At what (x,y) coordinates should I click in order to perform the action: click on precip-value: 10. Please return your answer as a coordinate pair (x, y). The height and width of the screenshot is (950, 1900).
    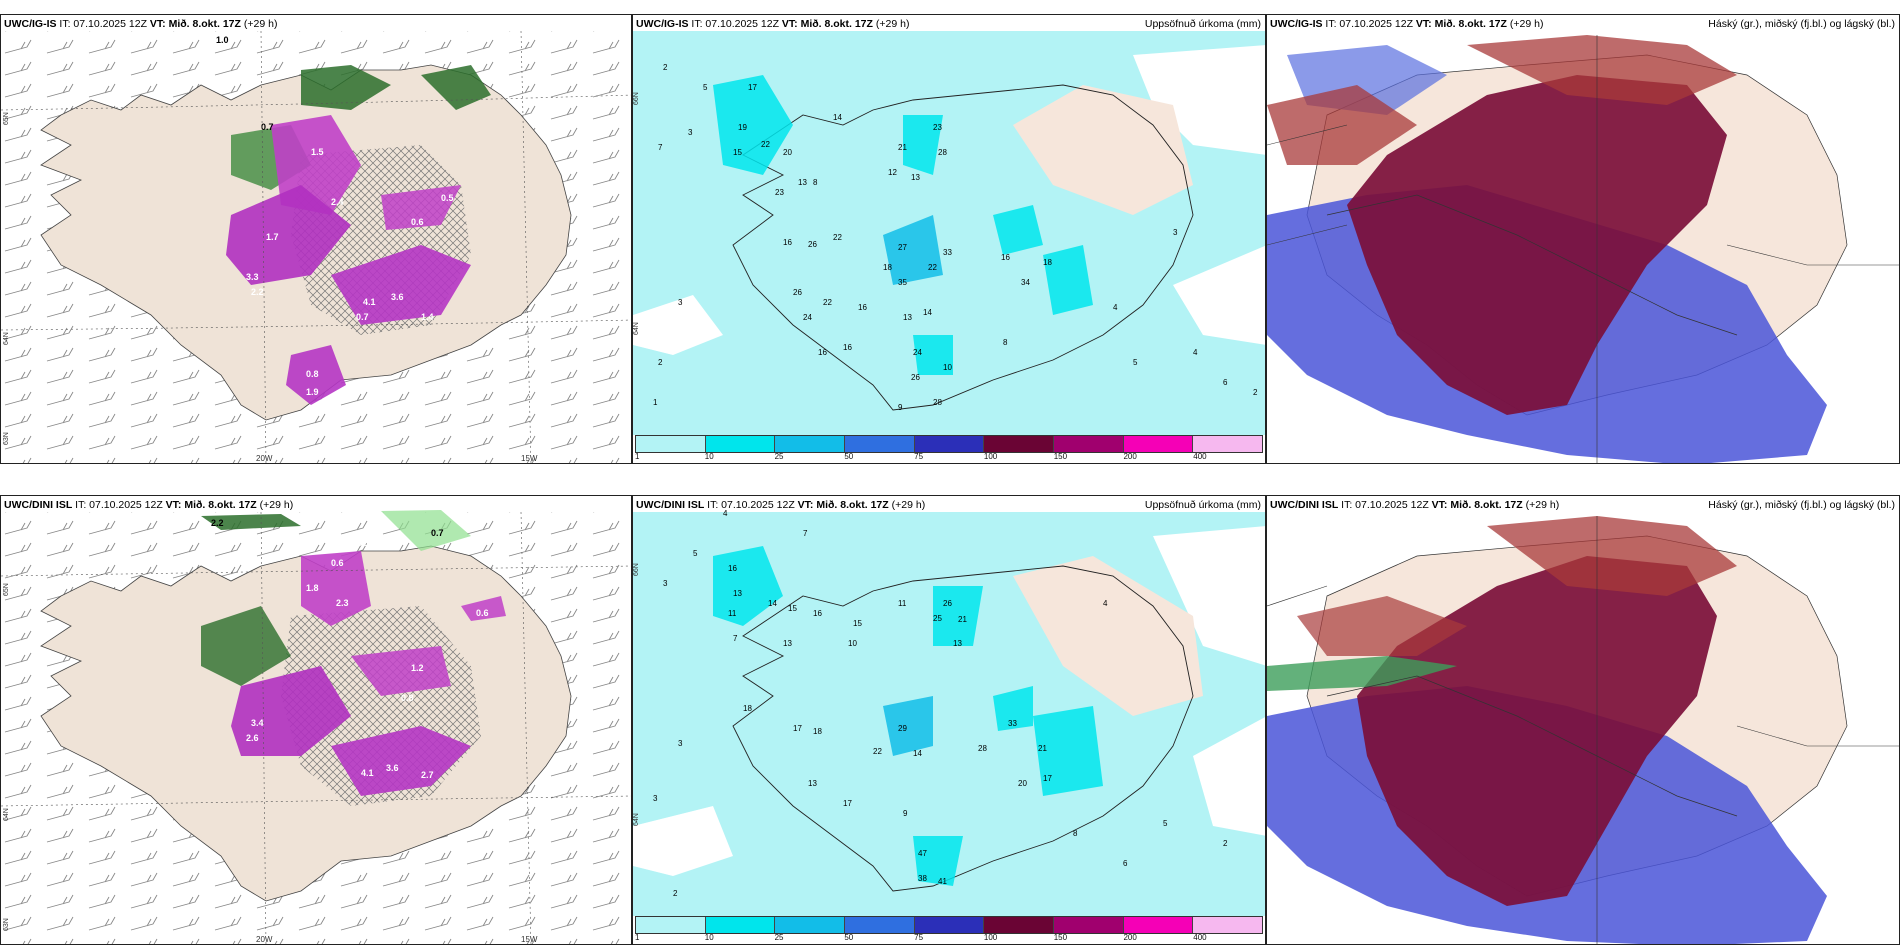
    Looking at the image, I should click on (852, 643).